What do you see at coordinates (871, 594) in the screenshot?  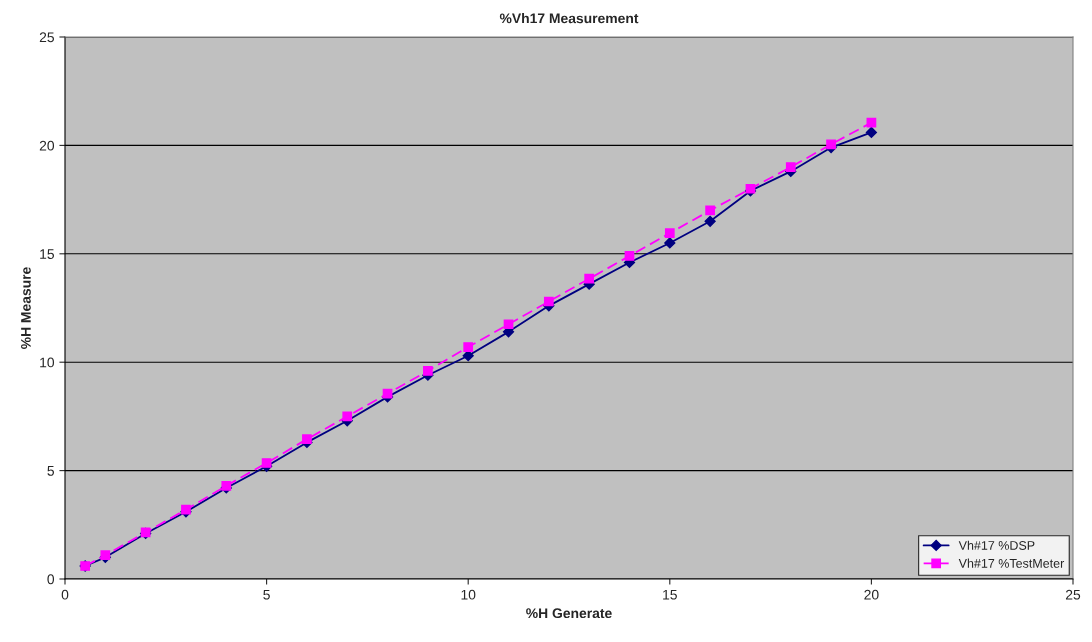 I see `x-tick-label: 20` at bounding box center [871, 594].